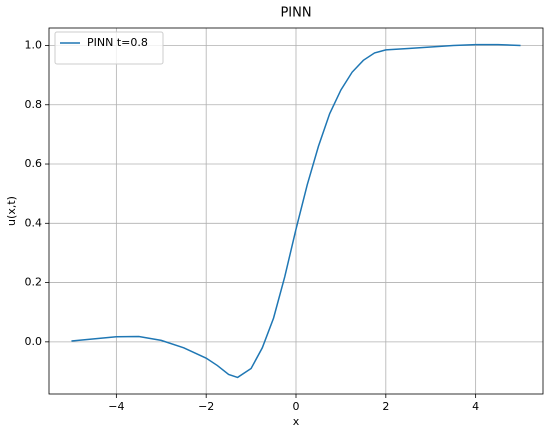 Image resolution: width=550 pixels, height=431 pixels. Describe the element at coordinates (116, 406) in the screenshot. I see `x-tick-label: −4` at that location.